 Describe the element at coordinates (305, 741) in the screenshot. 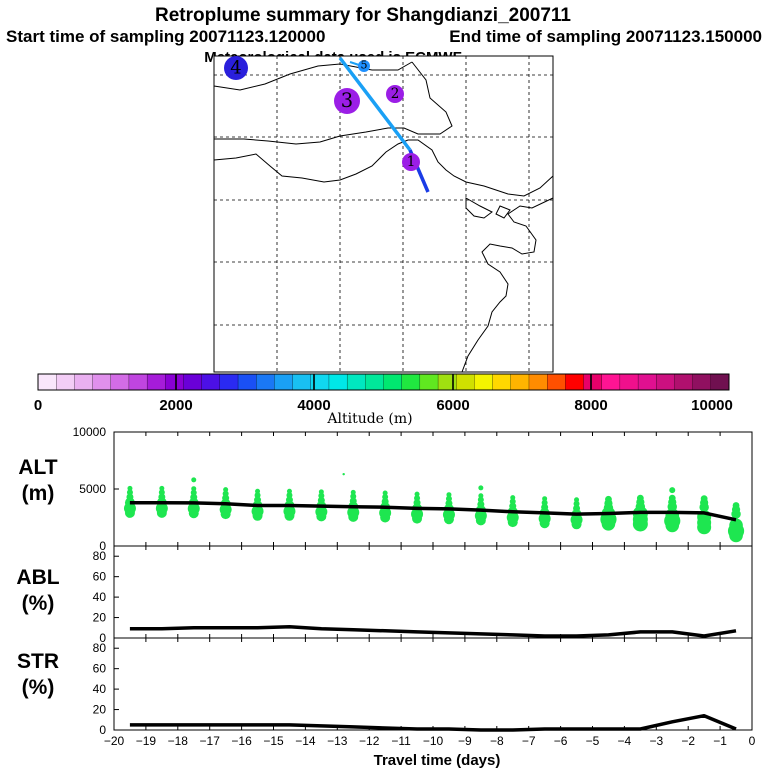

I see `x-tick-label: −14` at that location.